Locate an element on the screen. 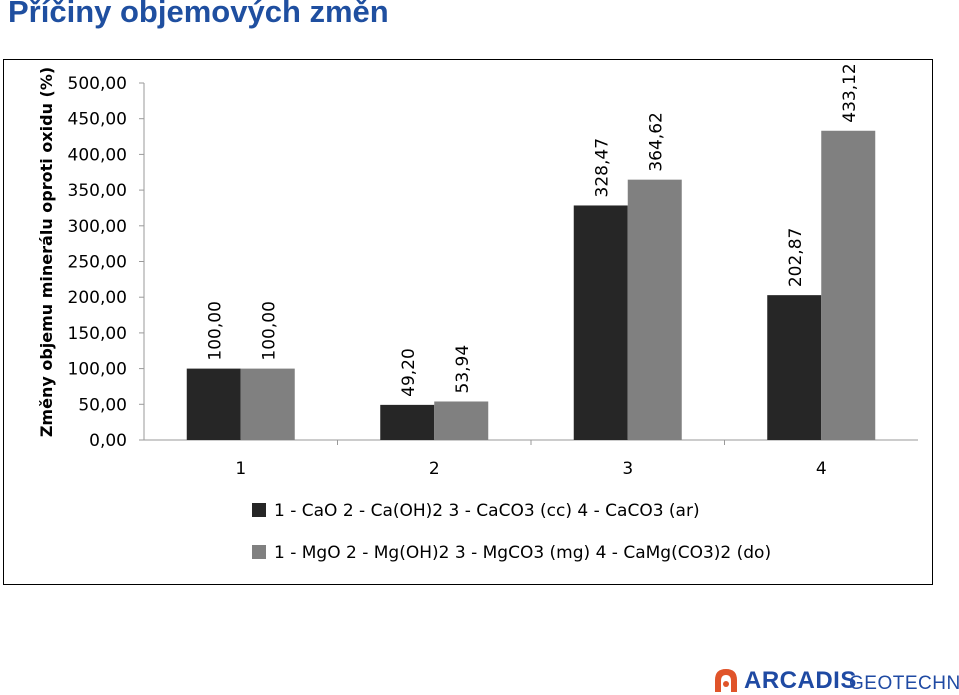  y-tick-label: 500,00 is located at coordinates (97, 84).